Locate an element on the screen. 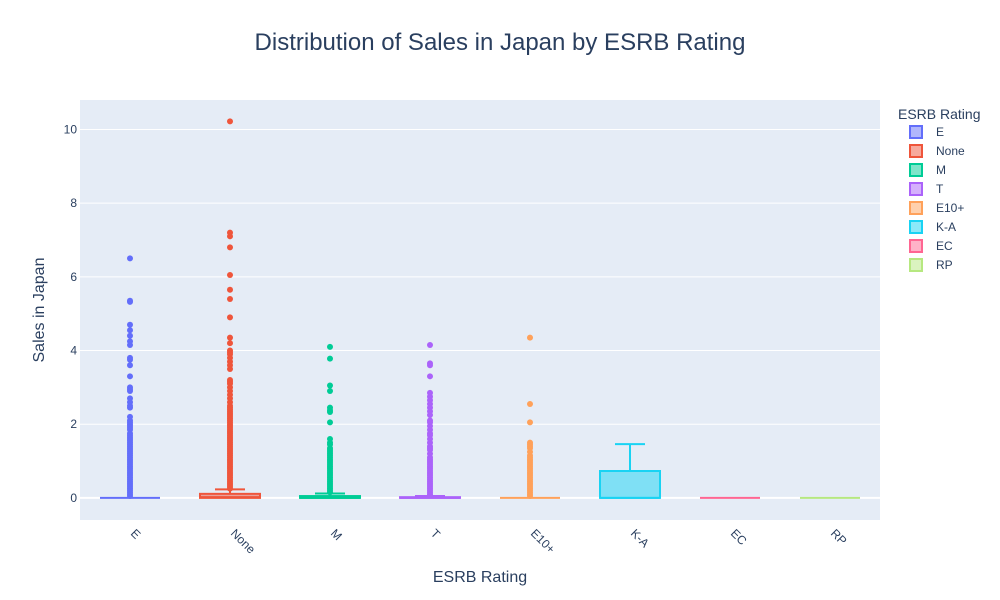  y-tick-label-2: 2 is located at coordinates (73, 424).